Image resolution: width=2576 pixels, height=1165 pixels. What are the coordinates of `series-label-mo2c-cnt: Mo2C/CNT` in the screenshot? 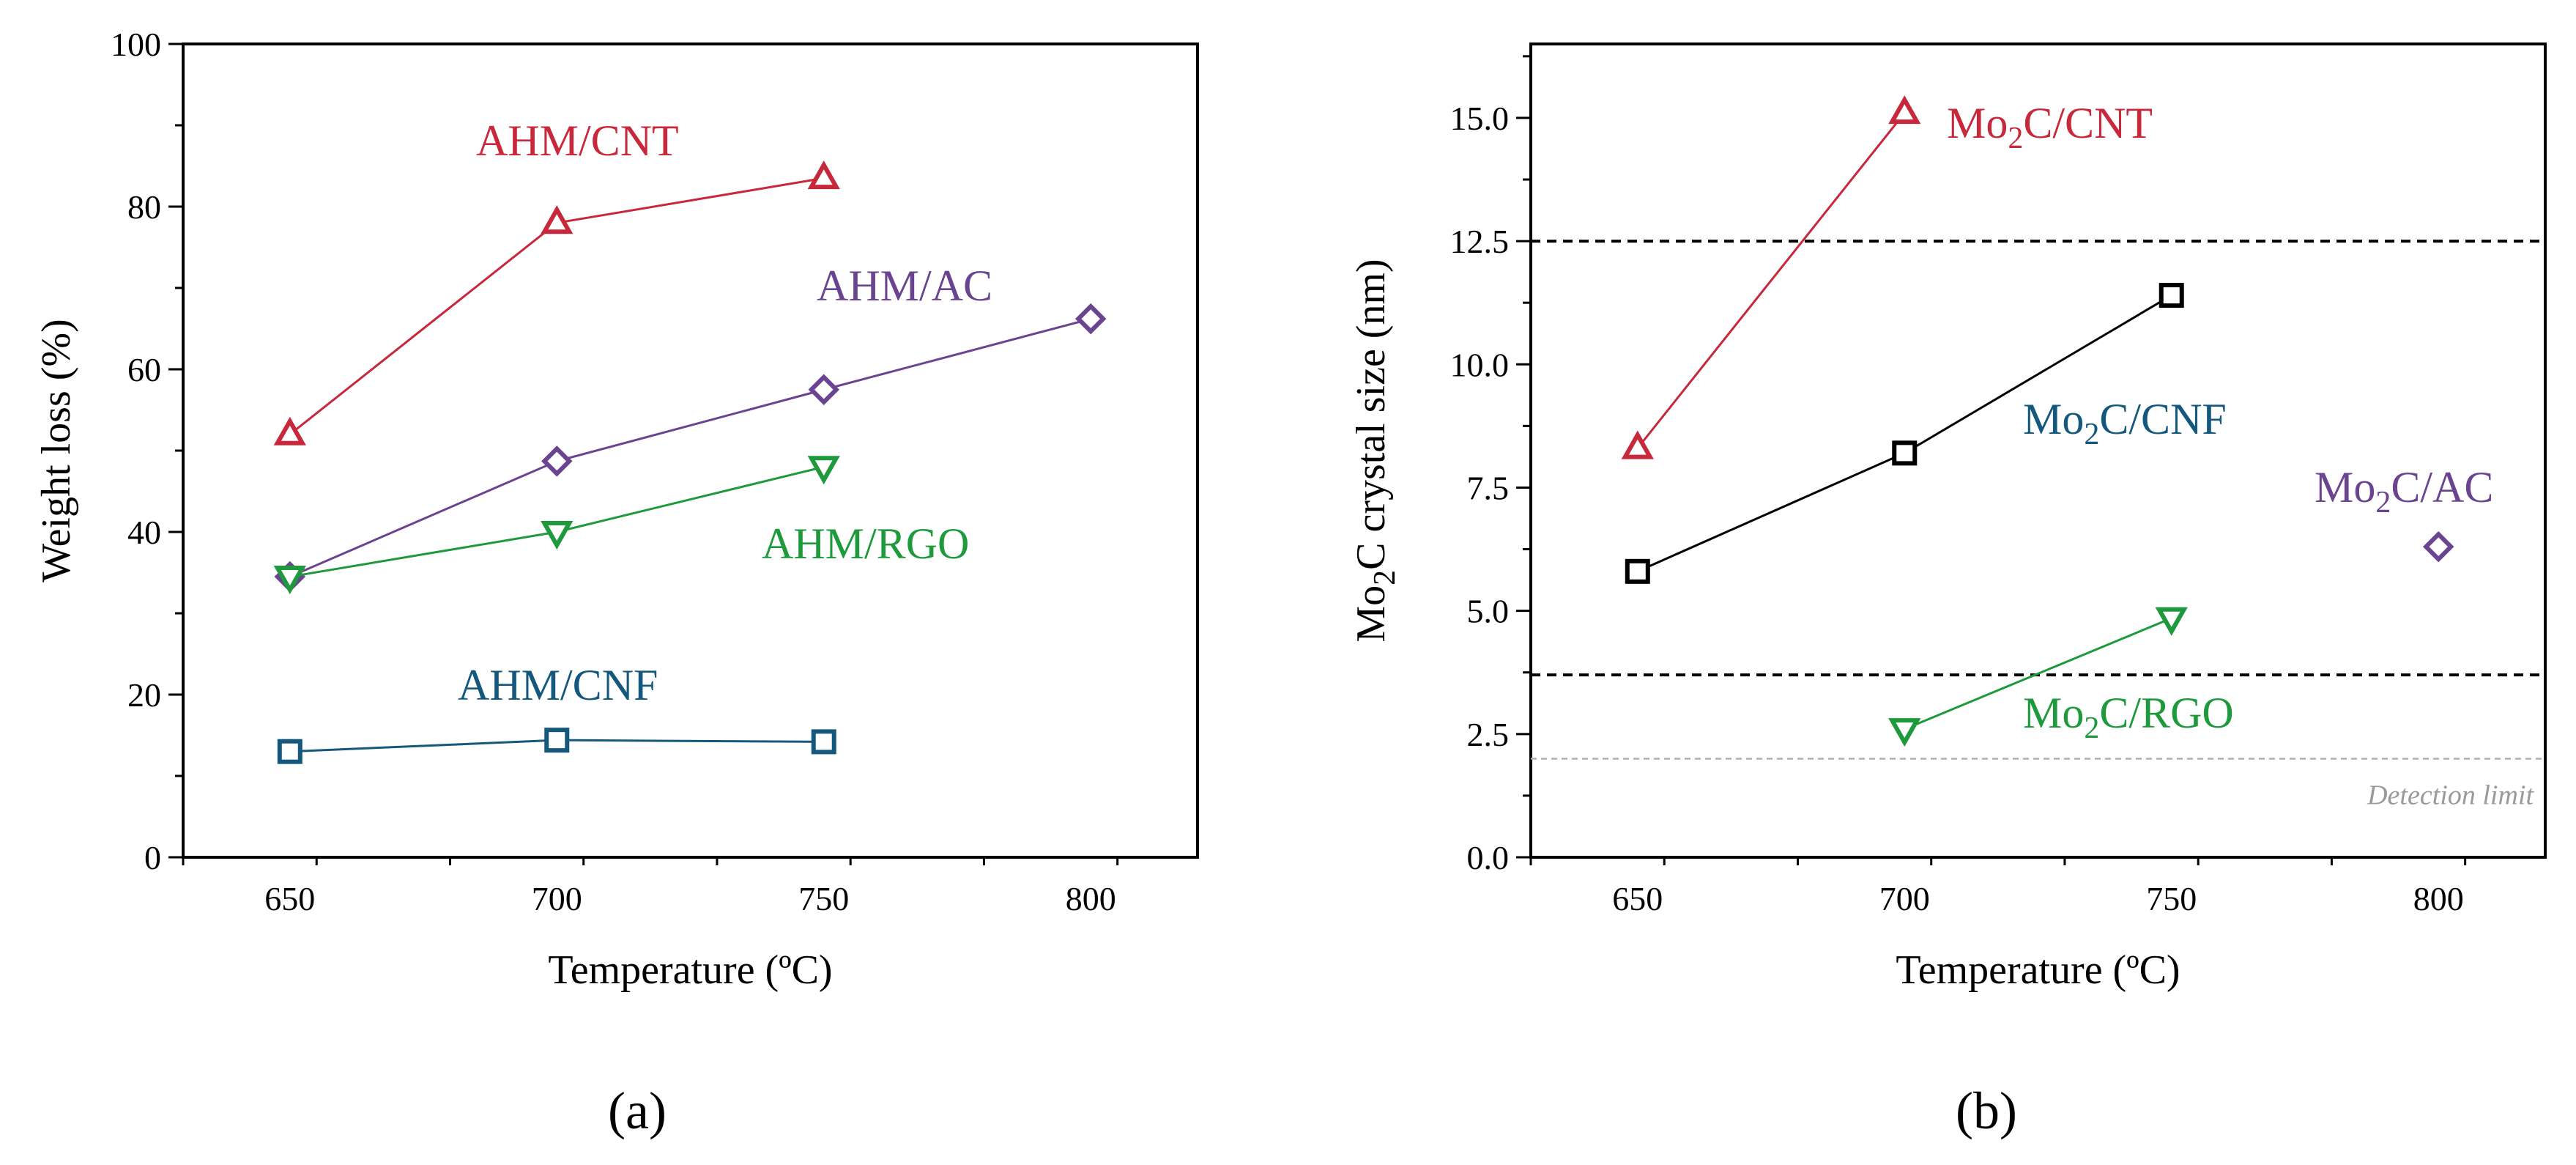 It's located at (2050, 127).